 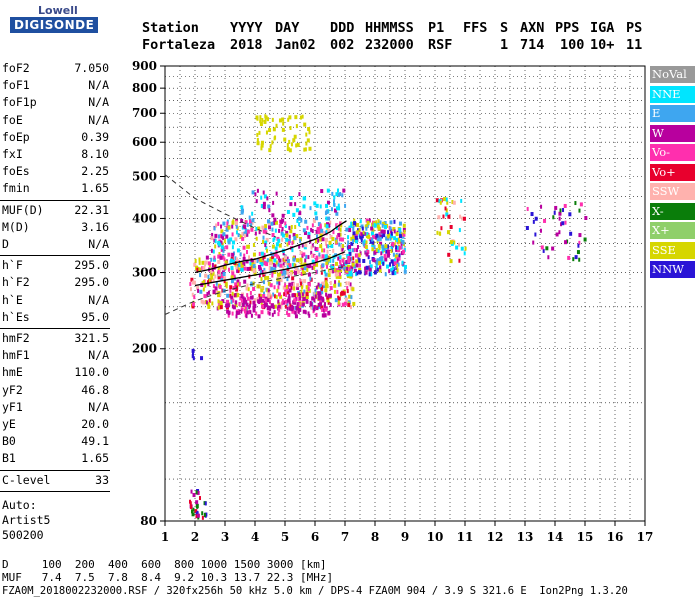 What do you see at coordinates (12, 119) in the screenshot?
I see `param-label: foE` at bounding box center [12, 119].